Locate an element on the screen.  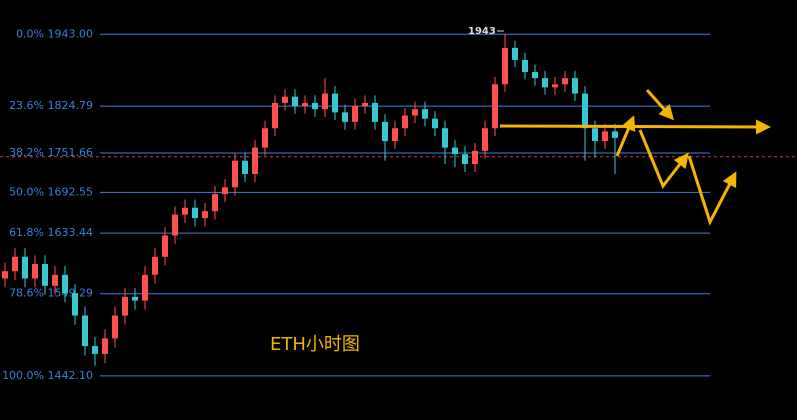
chart-title: ETH小时图 is located at coordinates (315, 344).